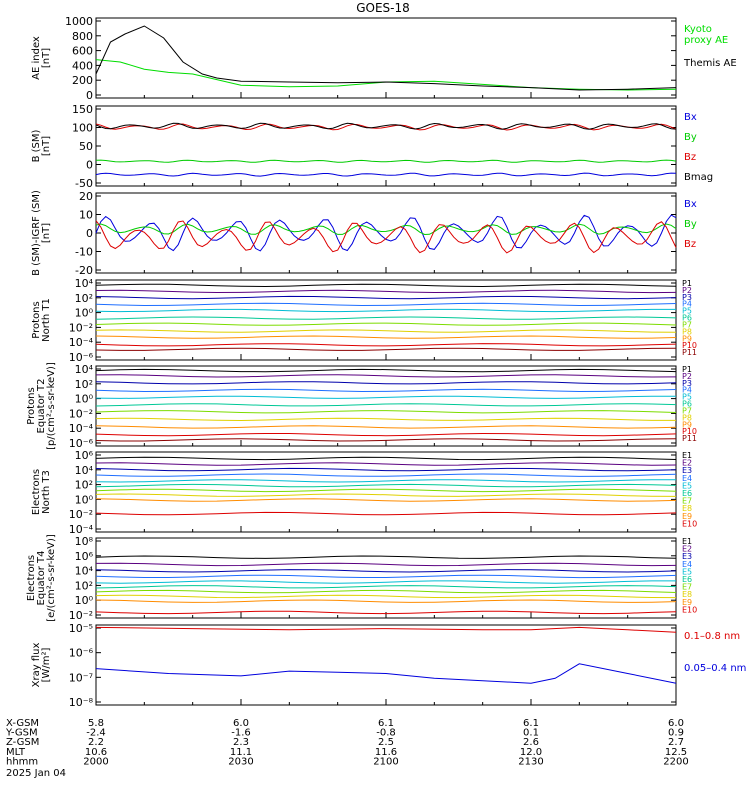  What do you see at coordinates (84, 270) in the screenshot?
I see `ytick-label: -20` at bounding box center [84, 270].